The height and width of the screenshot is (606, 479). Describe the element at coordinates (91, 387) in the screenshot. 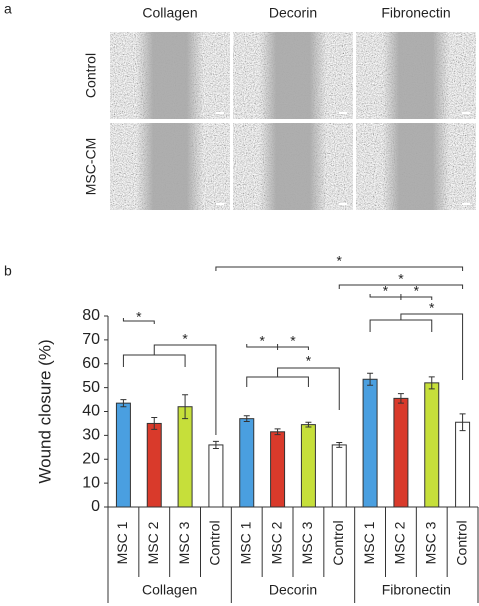

I see `y-tick-label: 50` at that location.